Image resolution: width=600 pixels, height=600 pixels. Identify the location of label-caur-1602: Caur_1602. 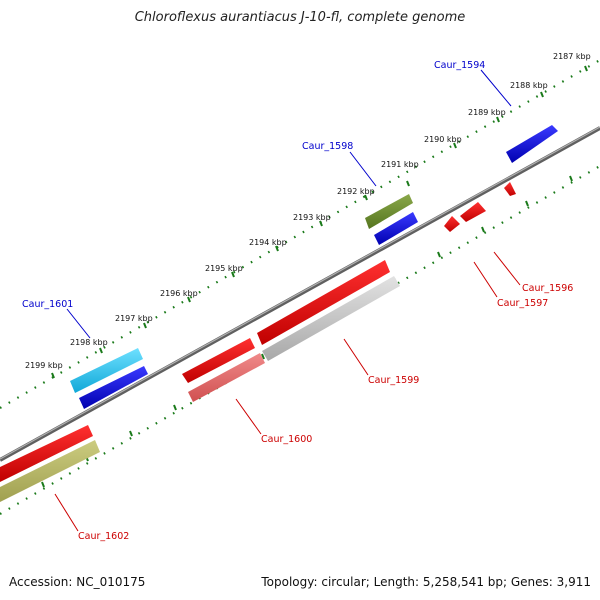
(103, 536).